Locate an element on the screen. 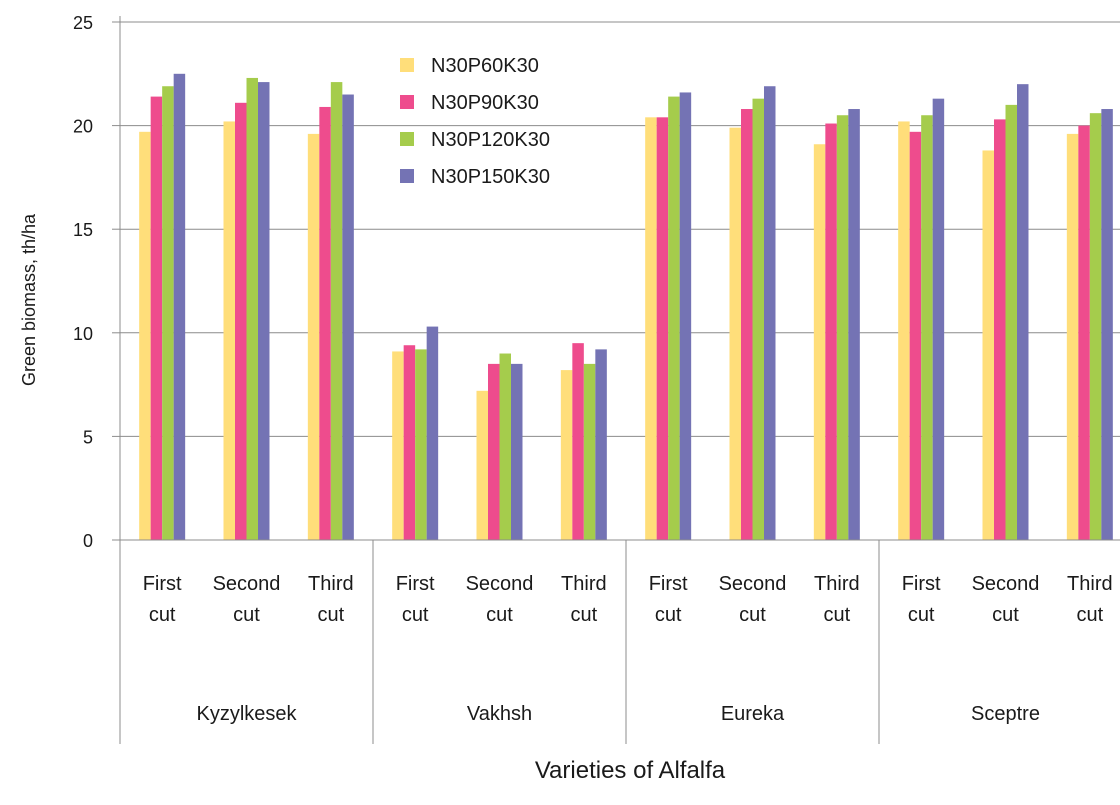  legend-label: N30P90K30 is located at coordinates (485, 103).